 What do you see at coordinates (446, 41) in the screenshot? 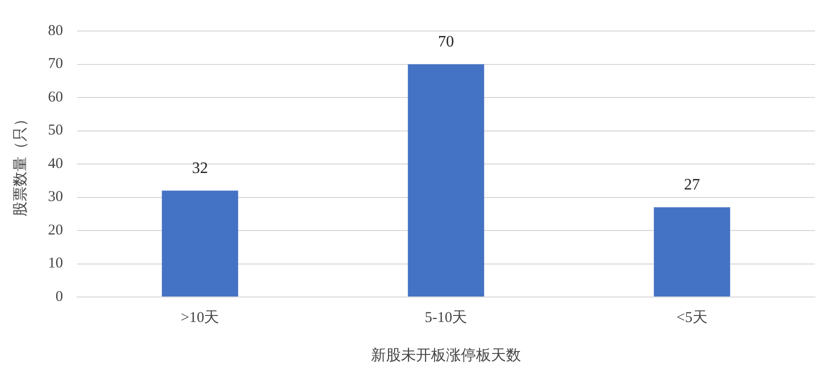
I see `data-label: 70` at bounding box center [446, 41].